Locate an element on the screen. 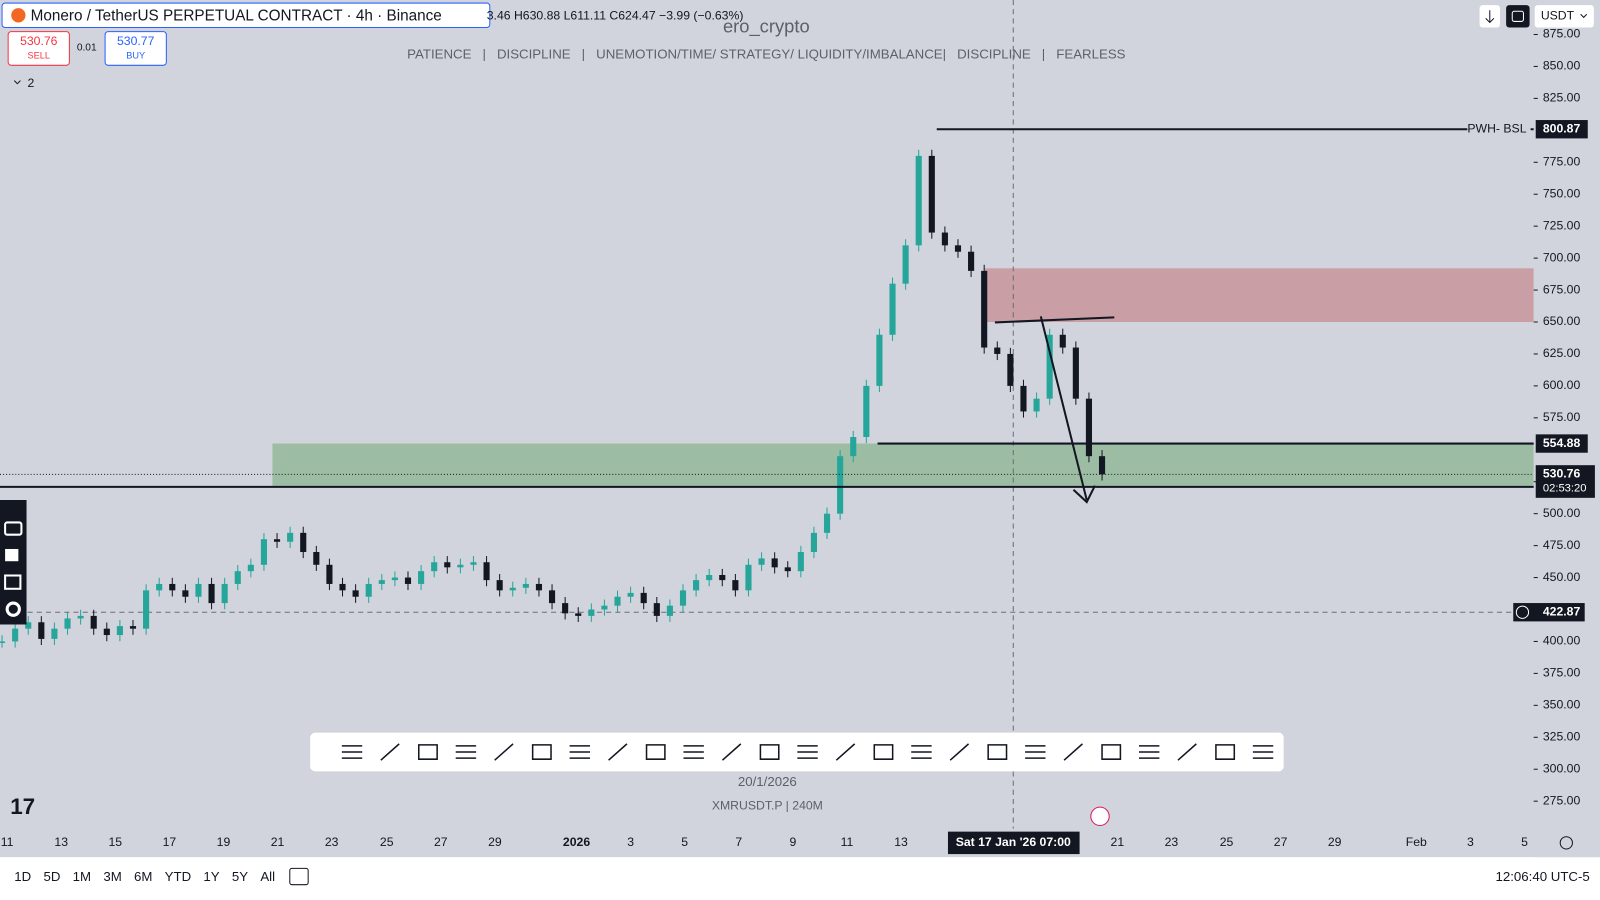 The image size is (1600, 900). timeframe-button: 3M is located at coordinates (112, 876).